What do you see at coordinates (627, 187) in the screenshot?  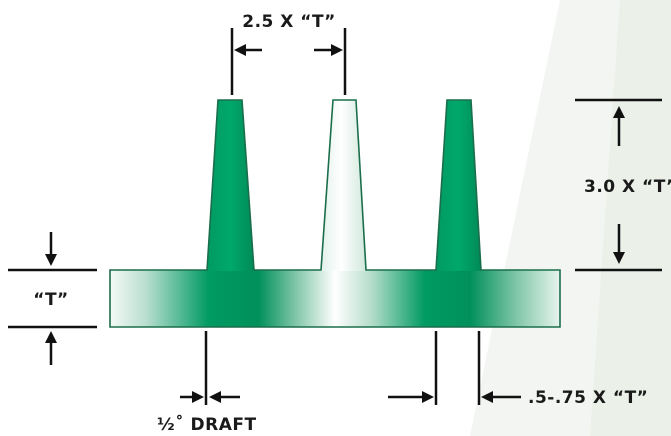 I see `rib-height-label: 3.0 X “T”` at bounding box center [627, 187].